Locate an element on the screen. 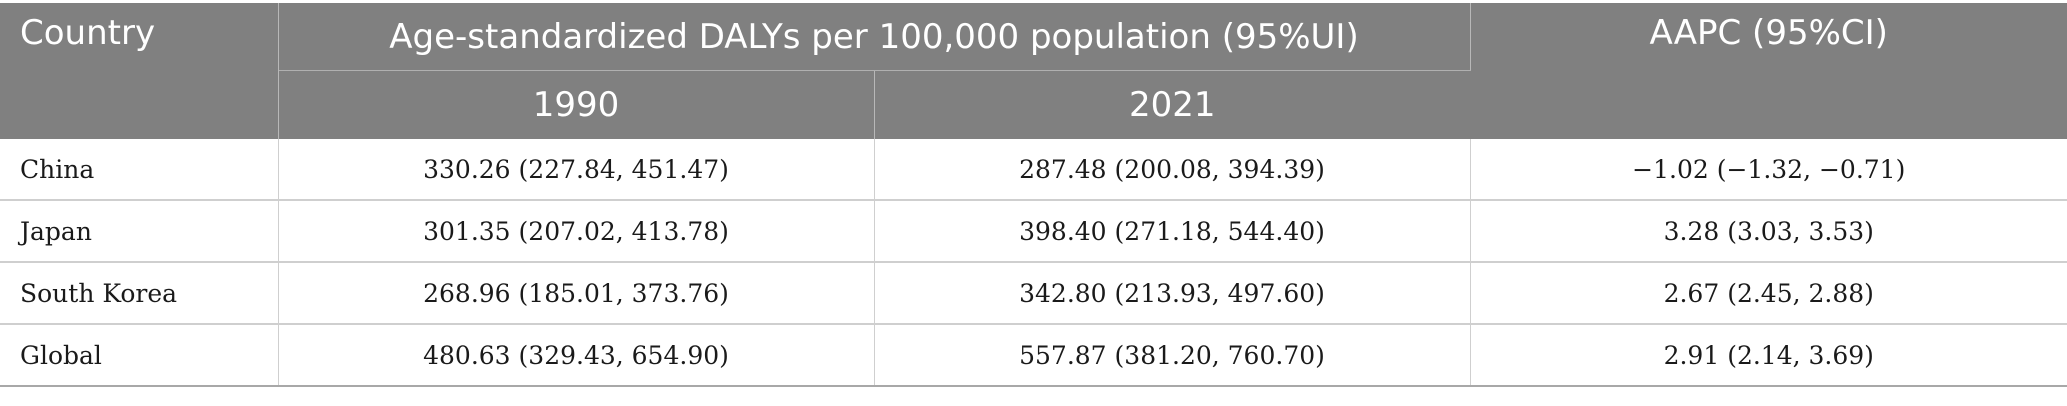  cell-country: Japan is located at coordinates (139, 231).